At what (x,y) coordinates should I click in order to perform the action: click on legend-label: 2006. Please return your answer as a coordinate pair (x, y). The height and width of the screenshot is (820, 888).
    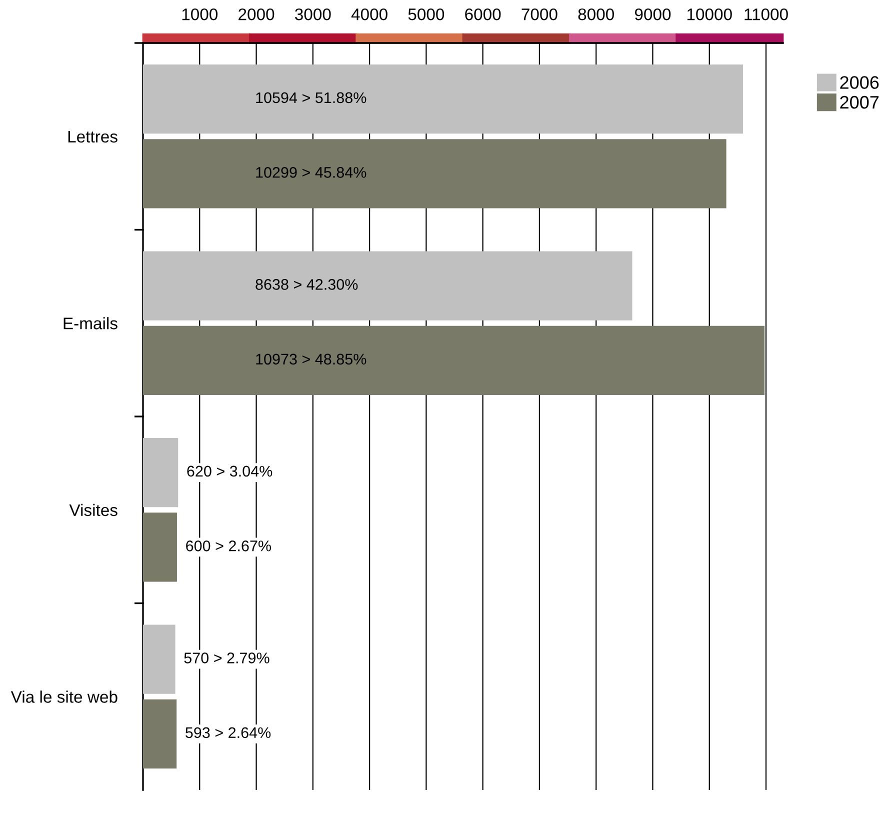
    Looking at the image, I should click on (859, 82).